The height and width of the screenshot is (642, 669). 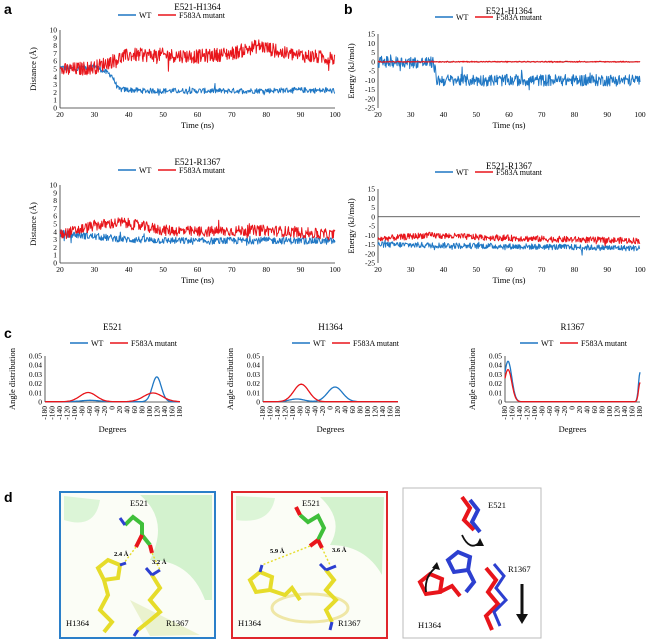 What do you see at coordinates (261, 582) in the screenshot?
I see `h1364-ring` at bounding box center [261, 582].